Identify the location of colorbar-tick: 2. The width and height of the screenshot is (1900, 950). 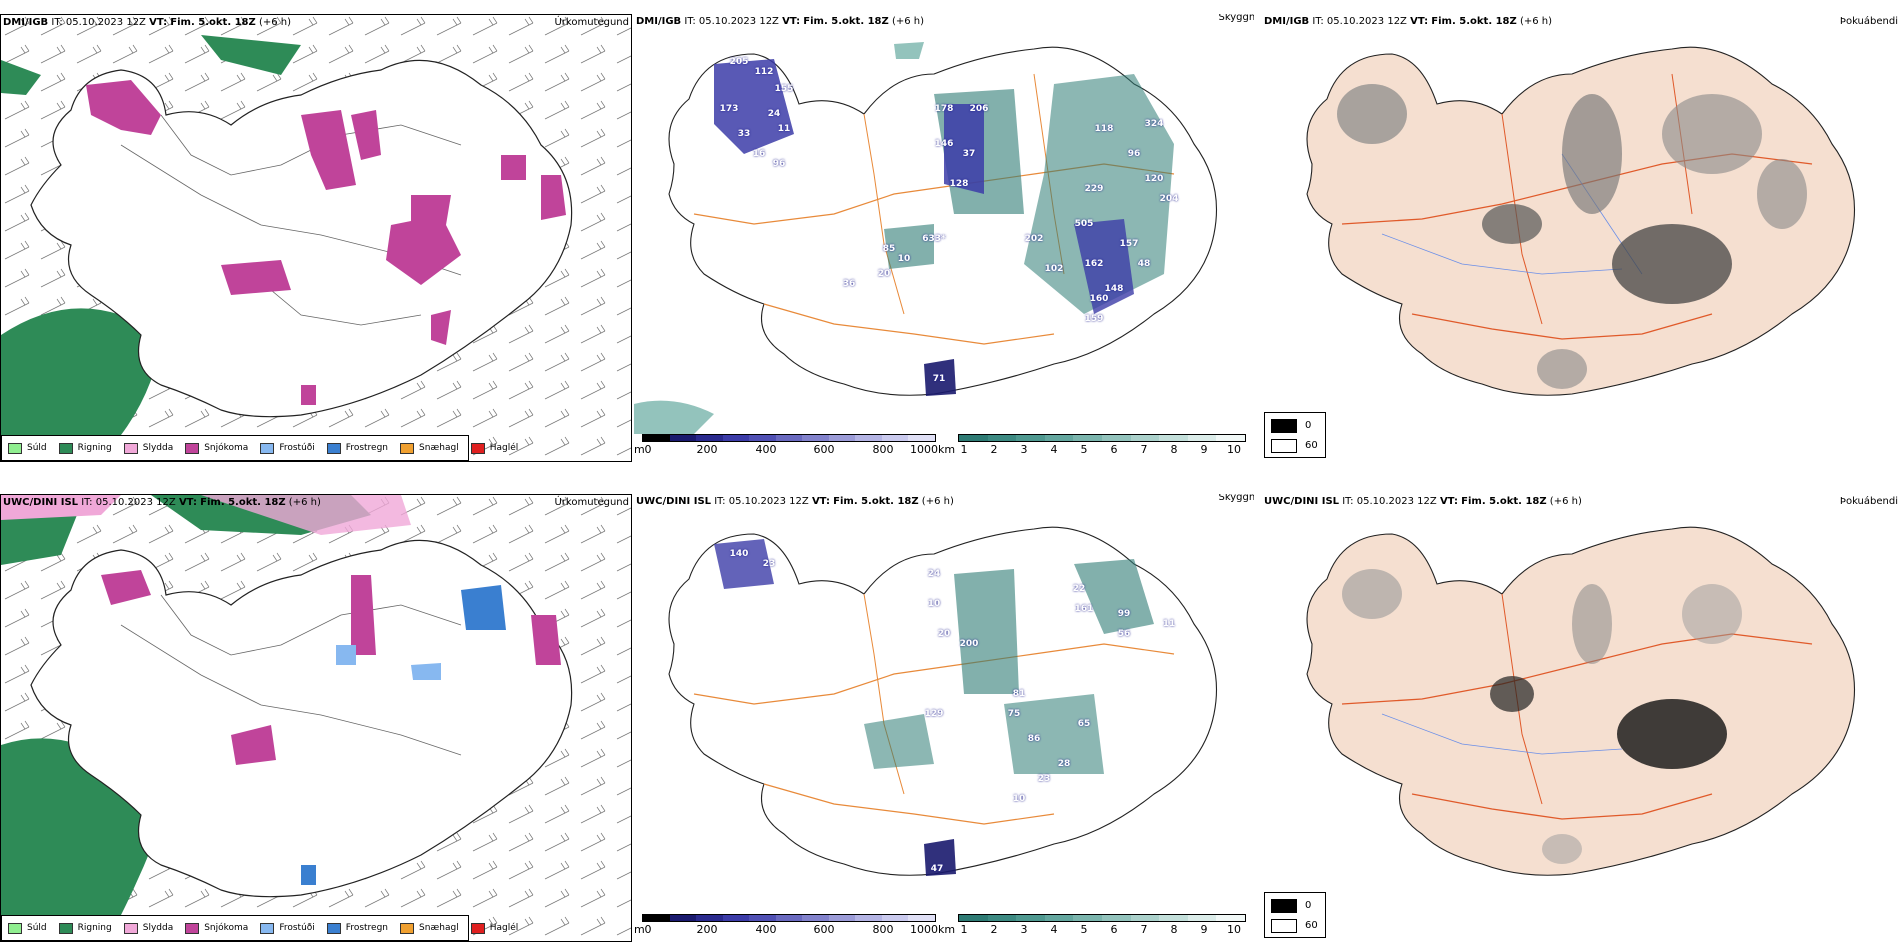
(994, 449).